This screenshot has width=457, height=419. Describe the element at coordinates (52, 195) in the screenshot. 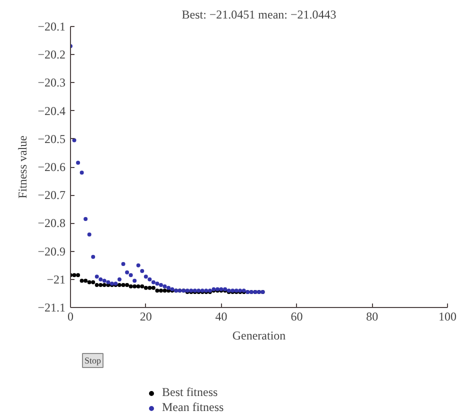

I see `y-tick-label: −20.7` at that location.